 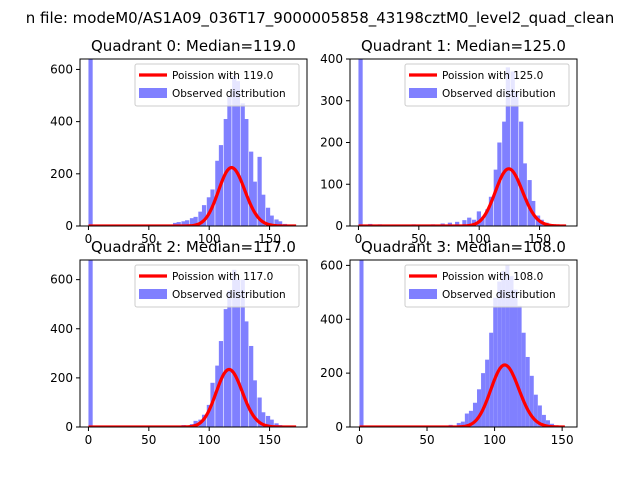 I want to click on legend: Poission with 125.0 Observed distribution, so click(x=487, y=85).